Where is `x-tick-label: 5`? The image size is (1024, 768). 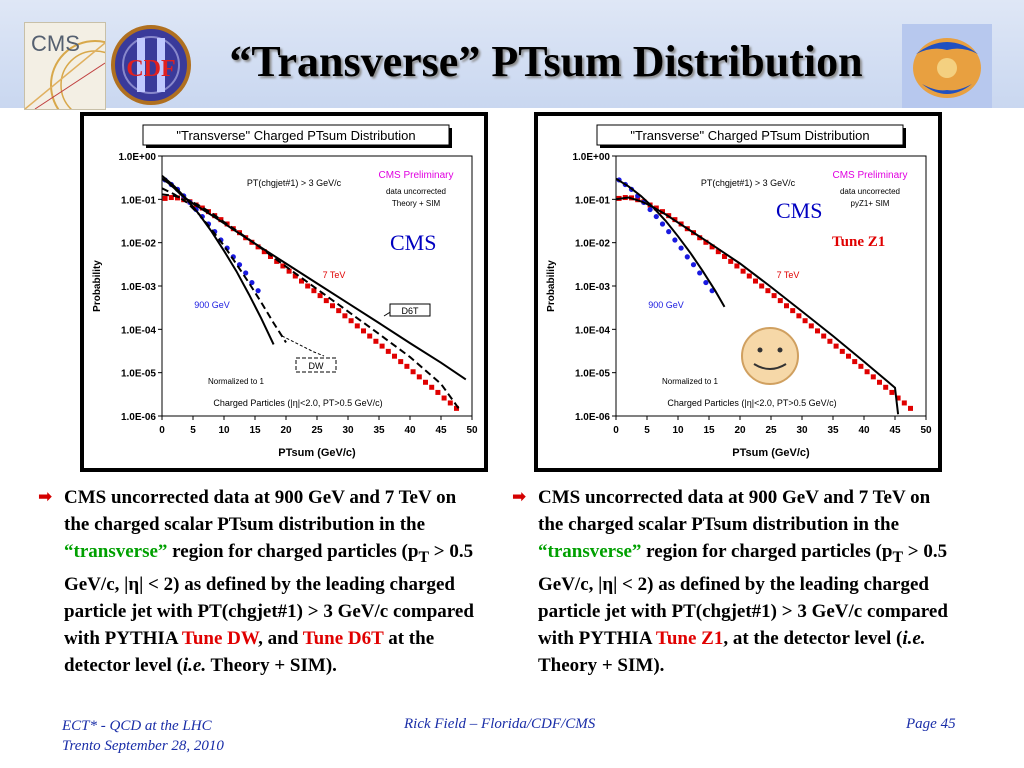 x-tick-label: 5 is located at coordinates (193, 430).